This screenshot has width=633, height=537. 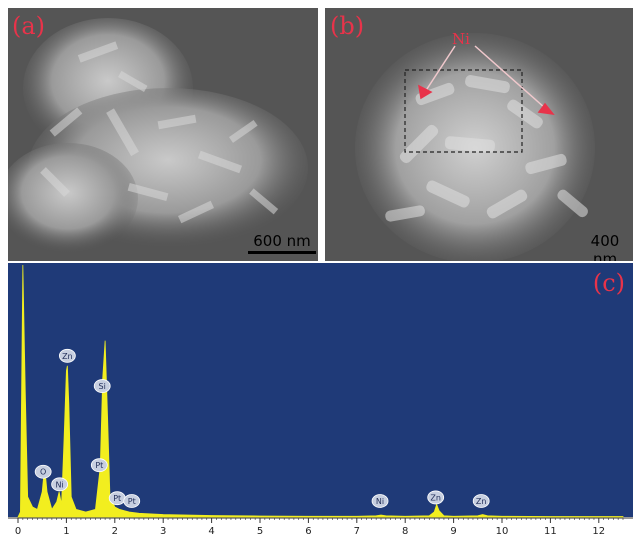 I want to click on x-tick-label: 3, so click(x=163, y=531).